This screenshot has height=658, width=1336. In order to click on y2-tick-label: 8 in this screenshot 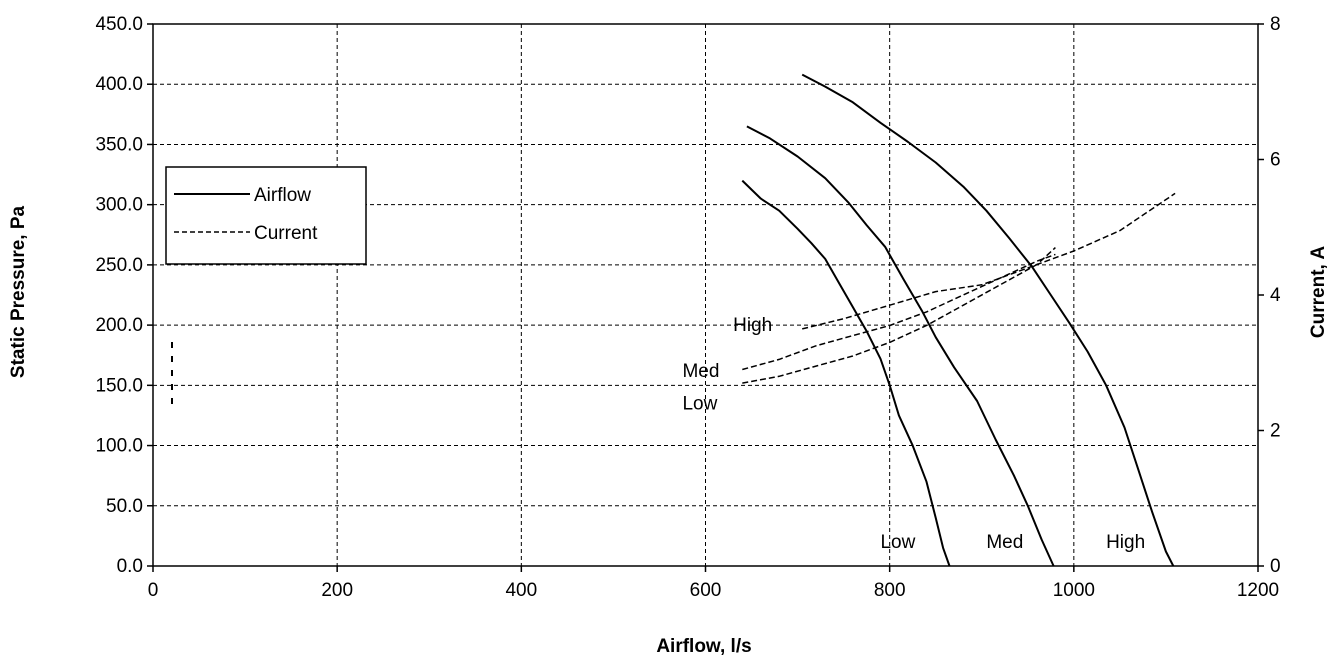, I will do `click(1275, 24)`.